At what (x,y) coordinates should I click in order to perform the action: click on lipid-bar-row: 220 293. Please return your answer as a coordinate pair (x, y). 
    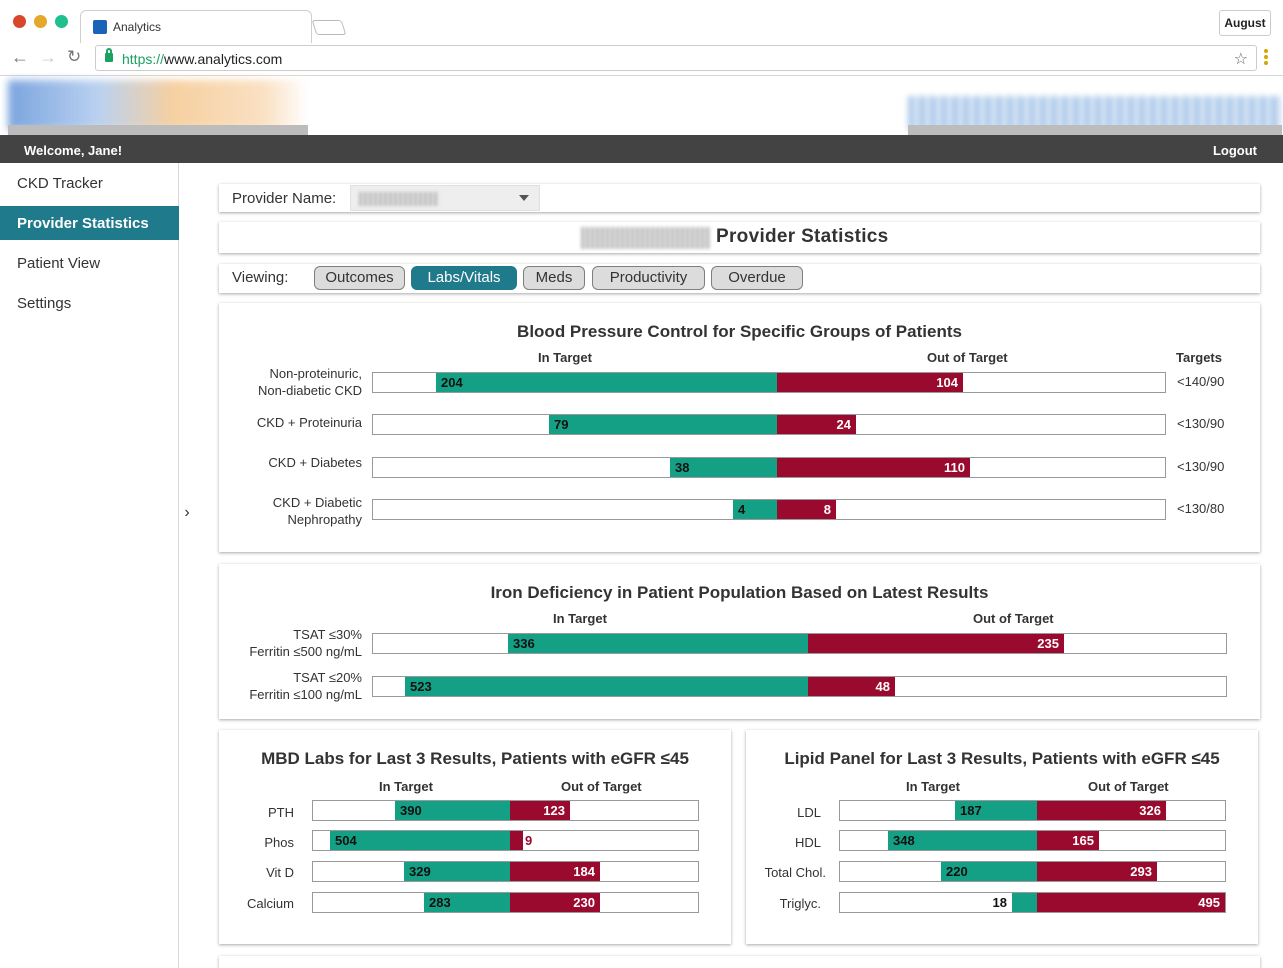
    Looking at the image, I should click on (1032, 871).